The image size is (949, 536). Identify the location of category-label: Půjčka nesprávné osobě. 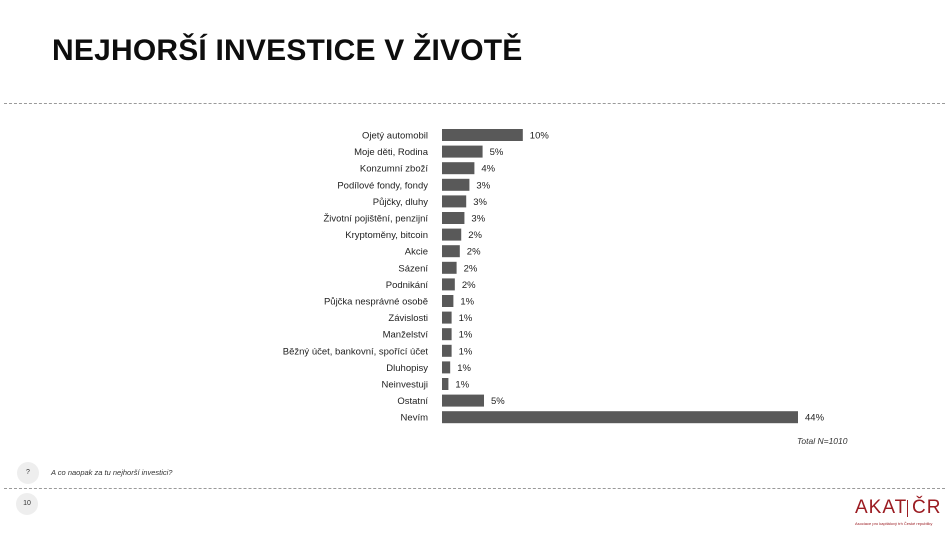
(376, 302).